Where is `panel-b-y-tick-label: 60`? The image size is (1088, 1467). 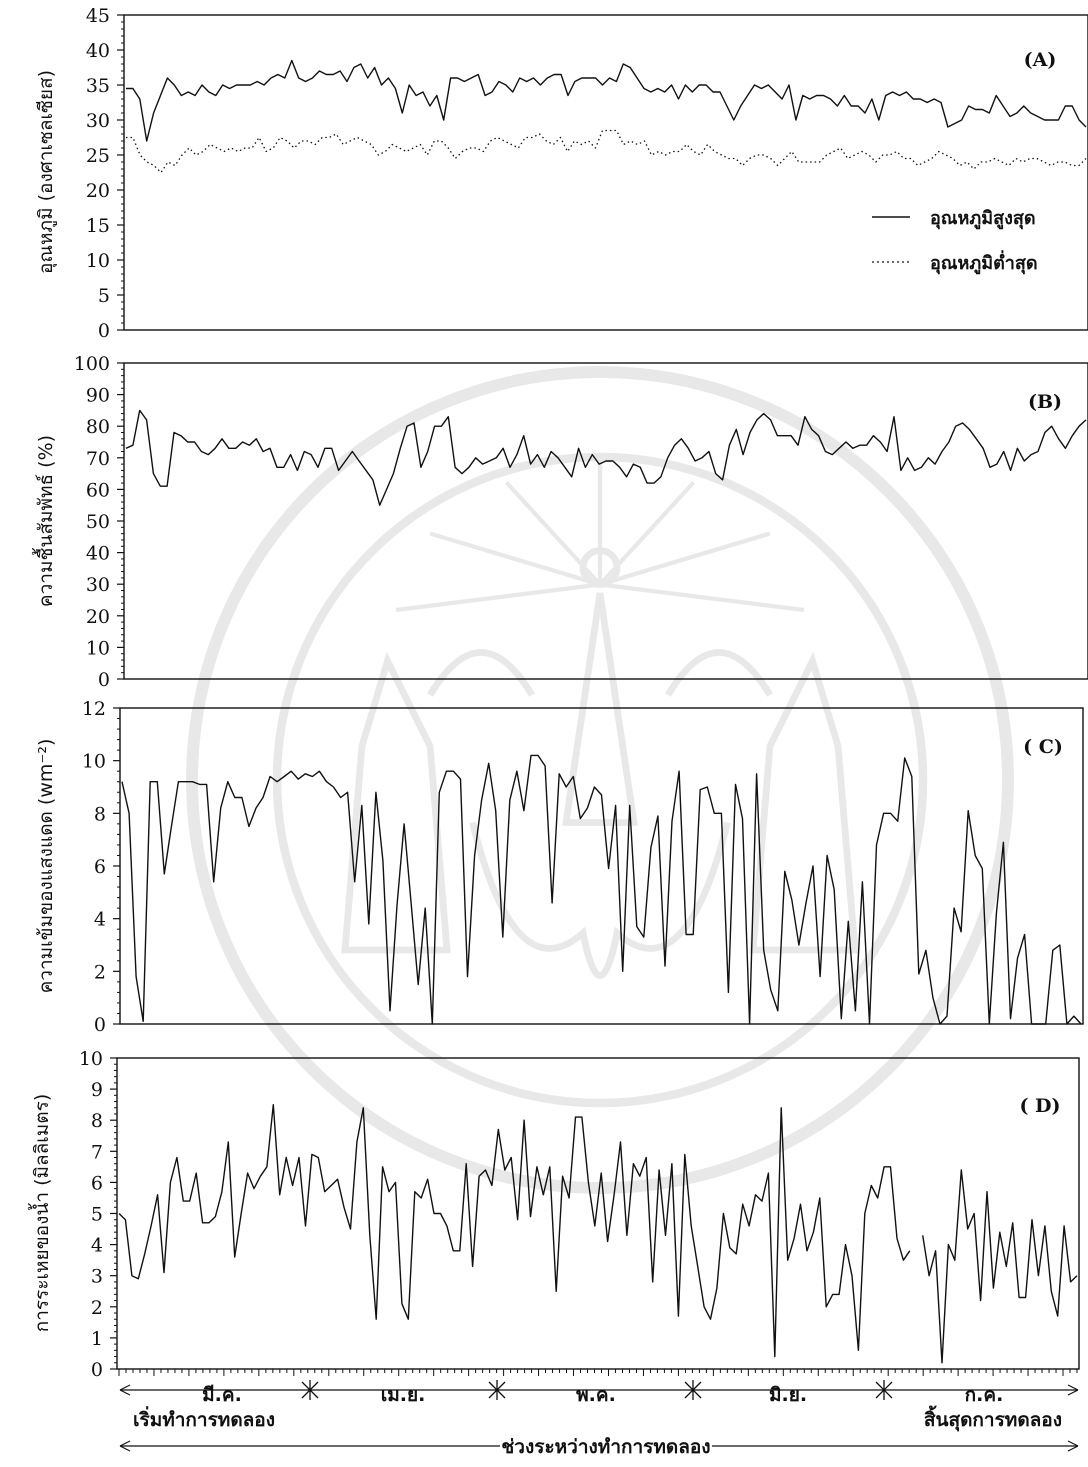 panel-b-y-tick-label: 60 is located at coordinates (98, 490).